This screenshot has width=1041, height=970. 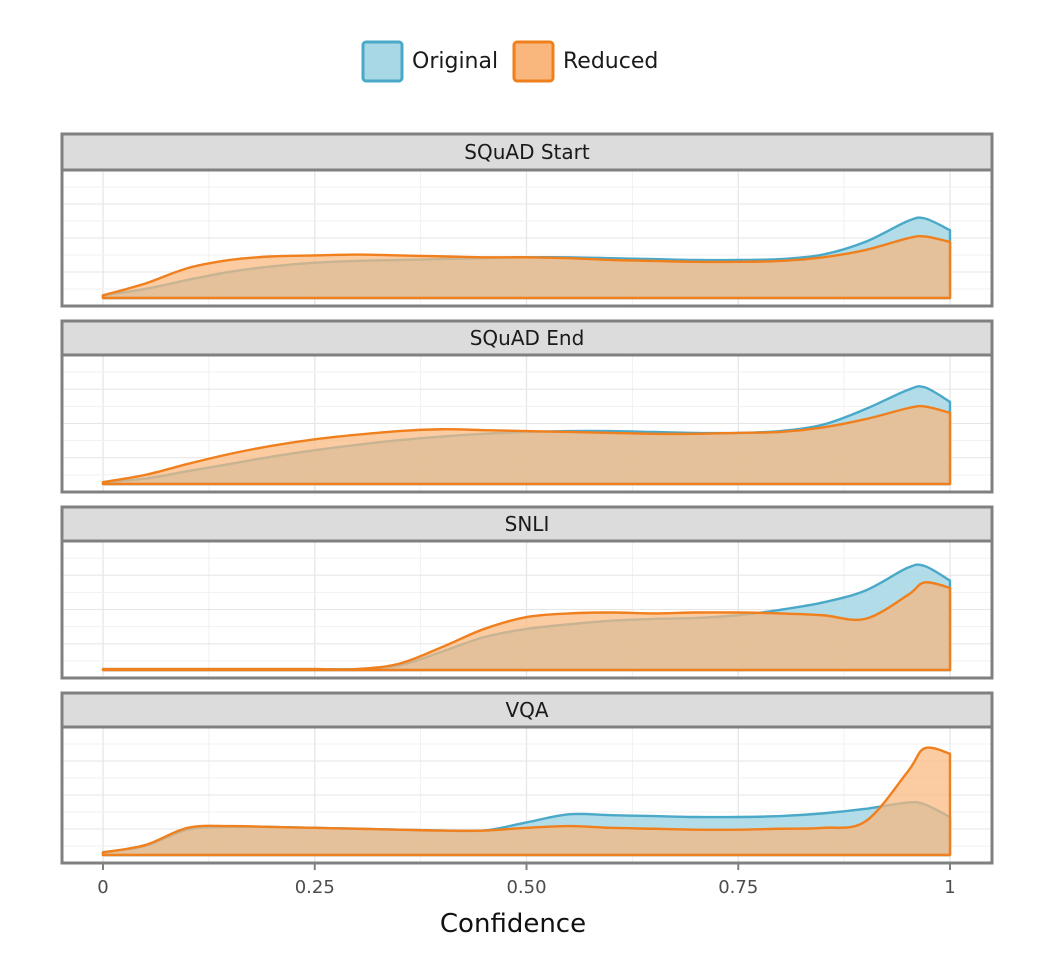 What do you see at coordinates (382, 61) in the screenshot?
I see `legend-swatch-original` at bounding box center [382, 61].